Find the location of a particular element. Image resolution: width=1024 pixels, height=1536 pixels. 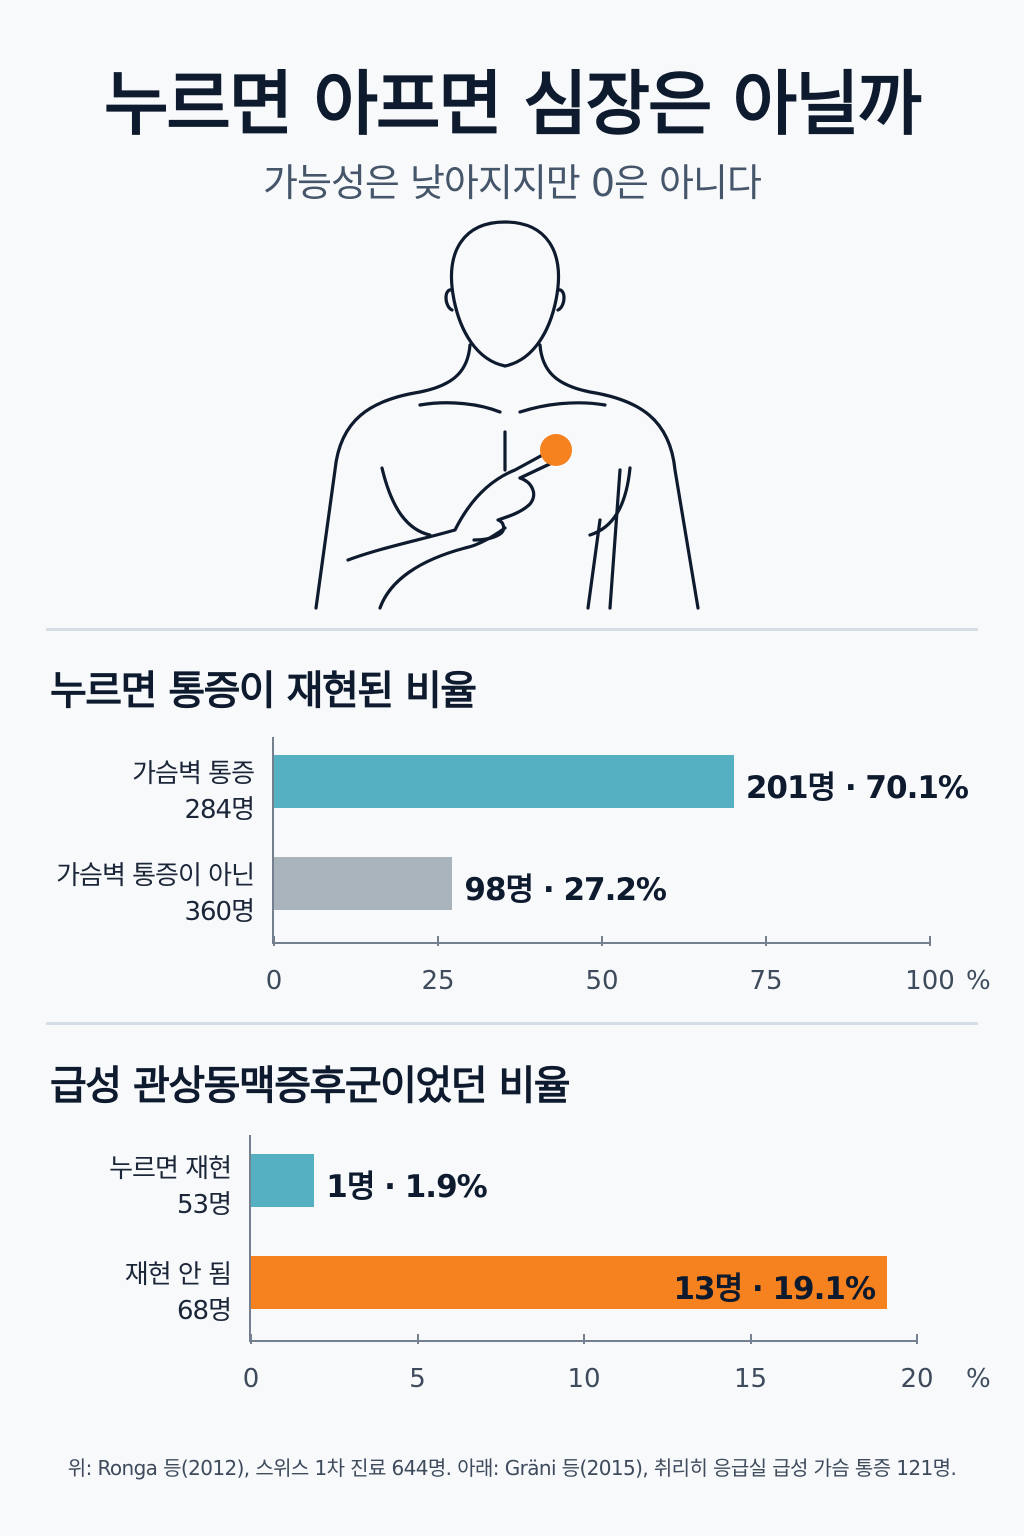

chart2-tick-label-1: 0 is located at coordinates (251, 1379).